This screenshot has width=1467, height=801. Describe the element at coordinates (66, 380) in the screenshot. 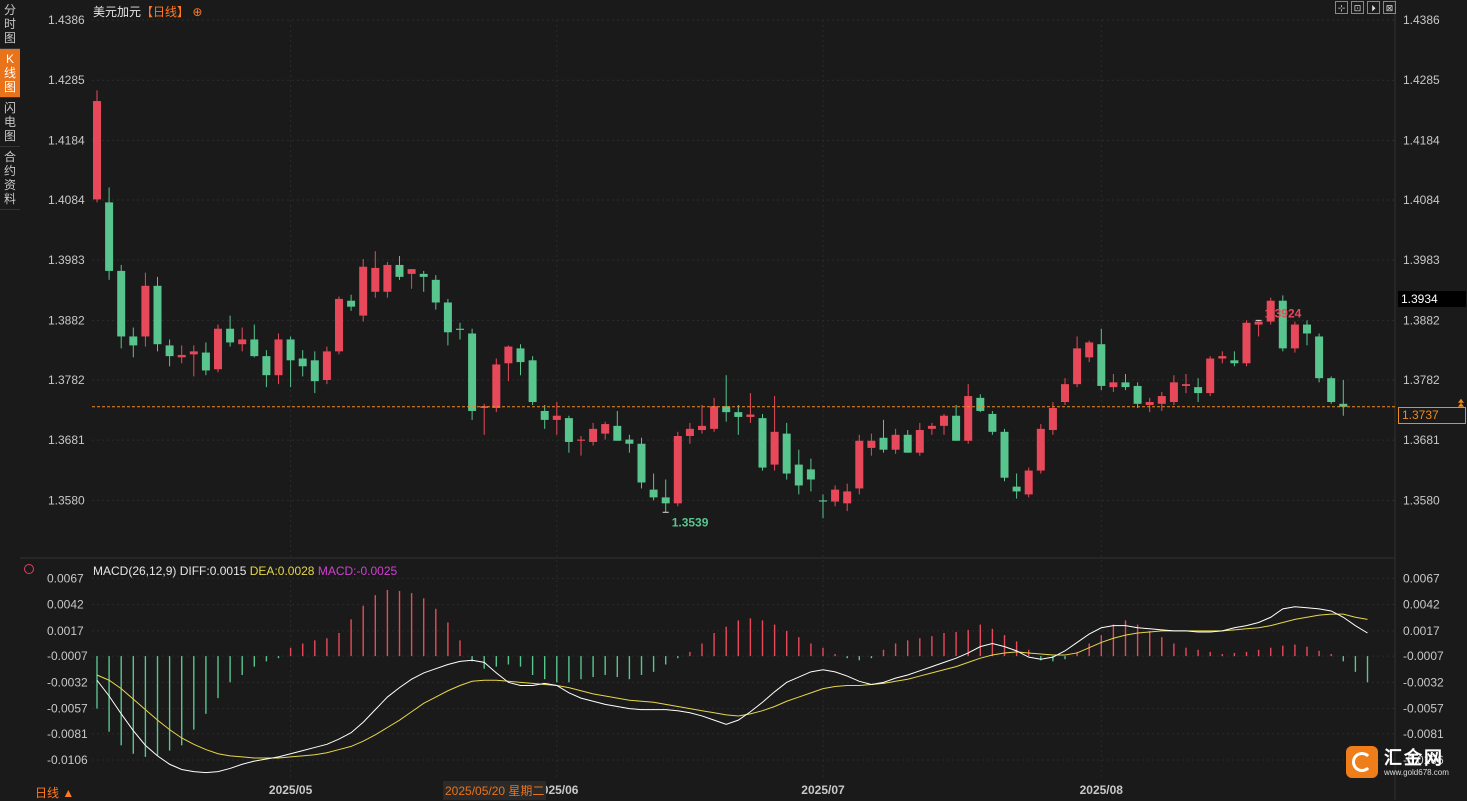

I see `price-tick-left: 1.3782` at that location.